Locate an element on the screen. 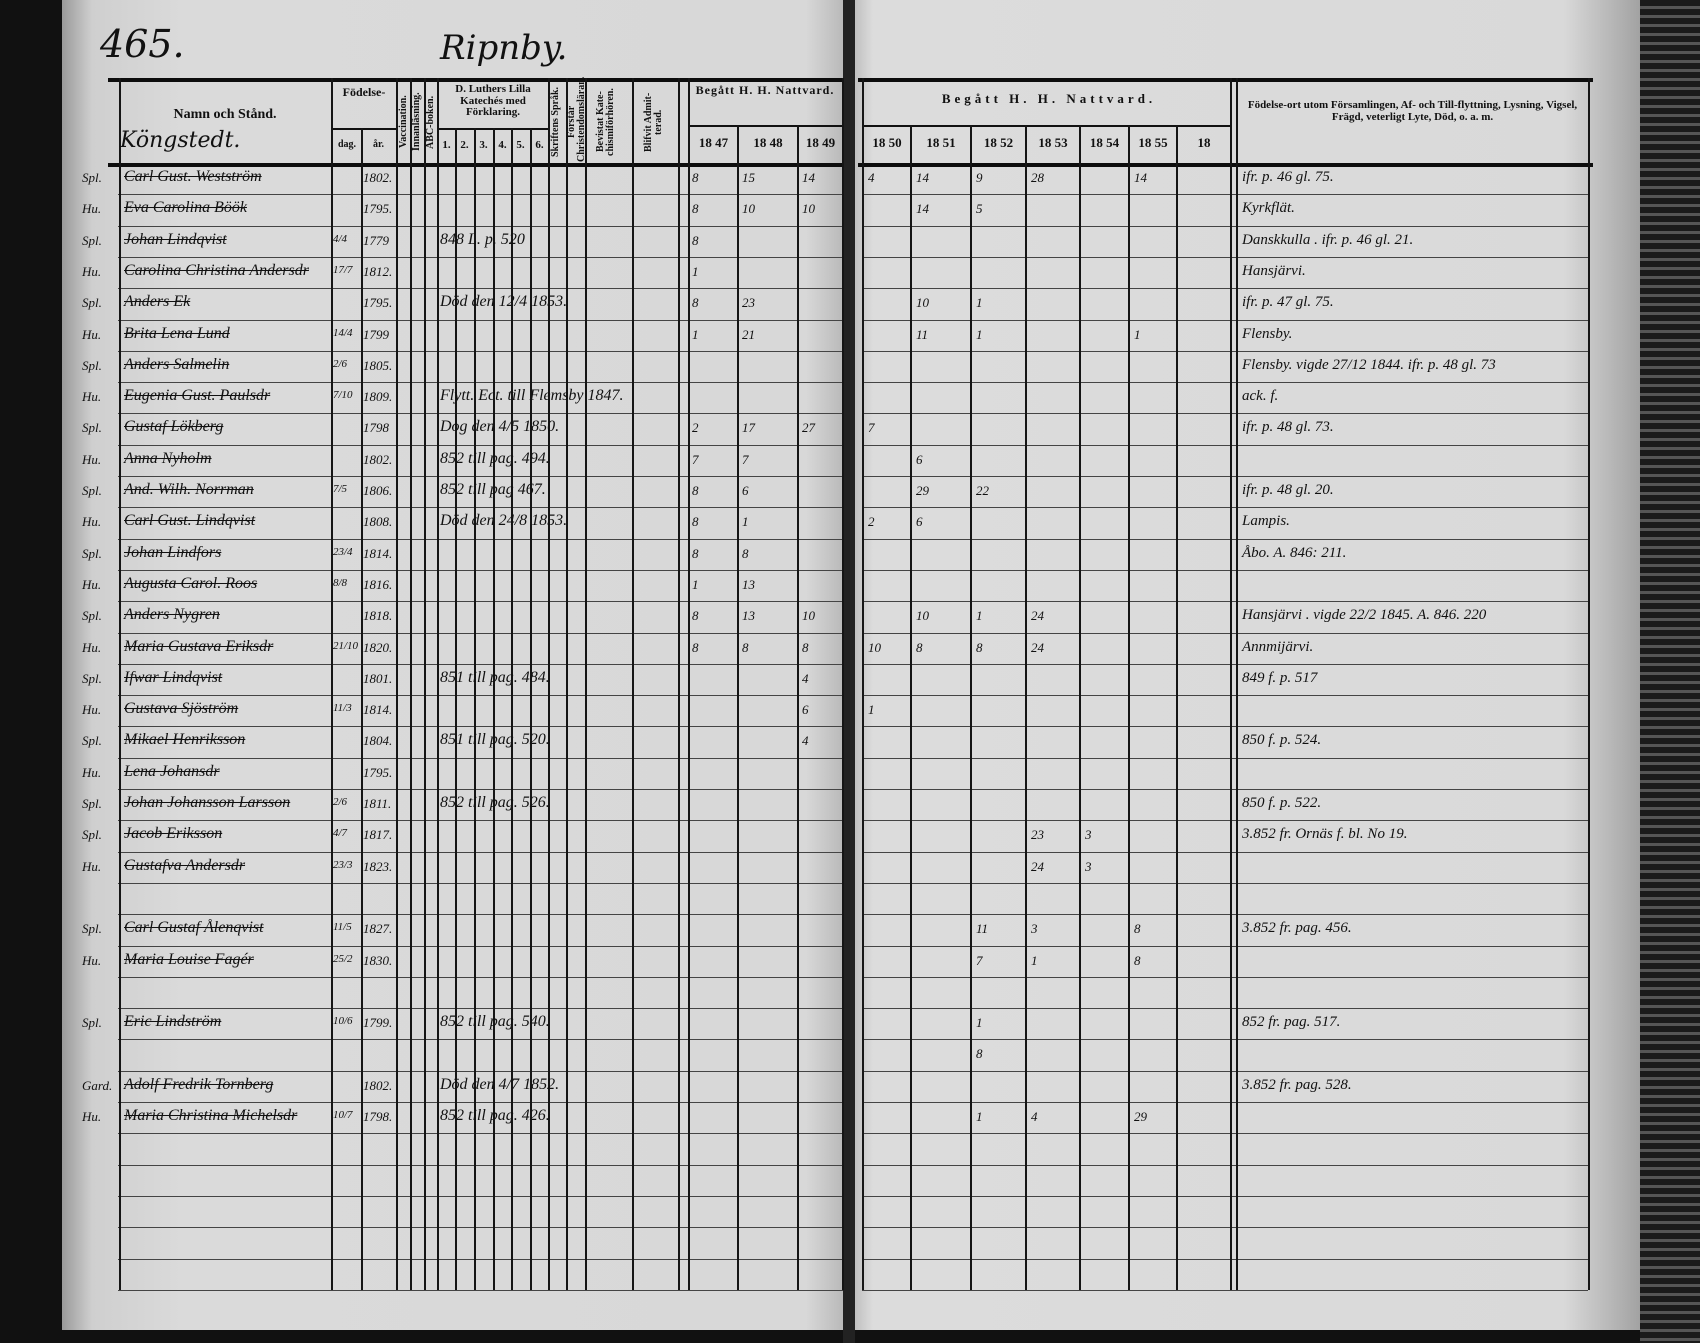  row-remark: Död den 12/4 1853. is located at coordinates (504, 302).